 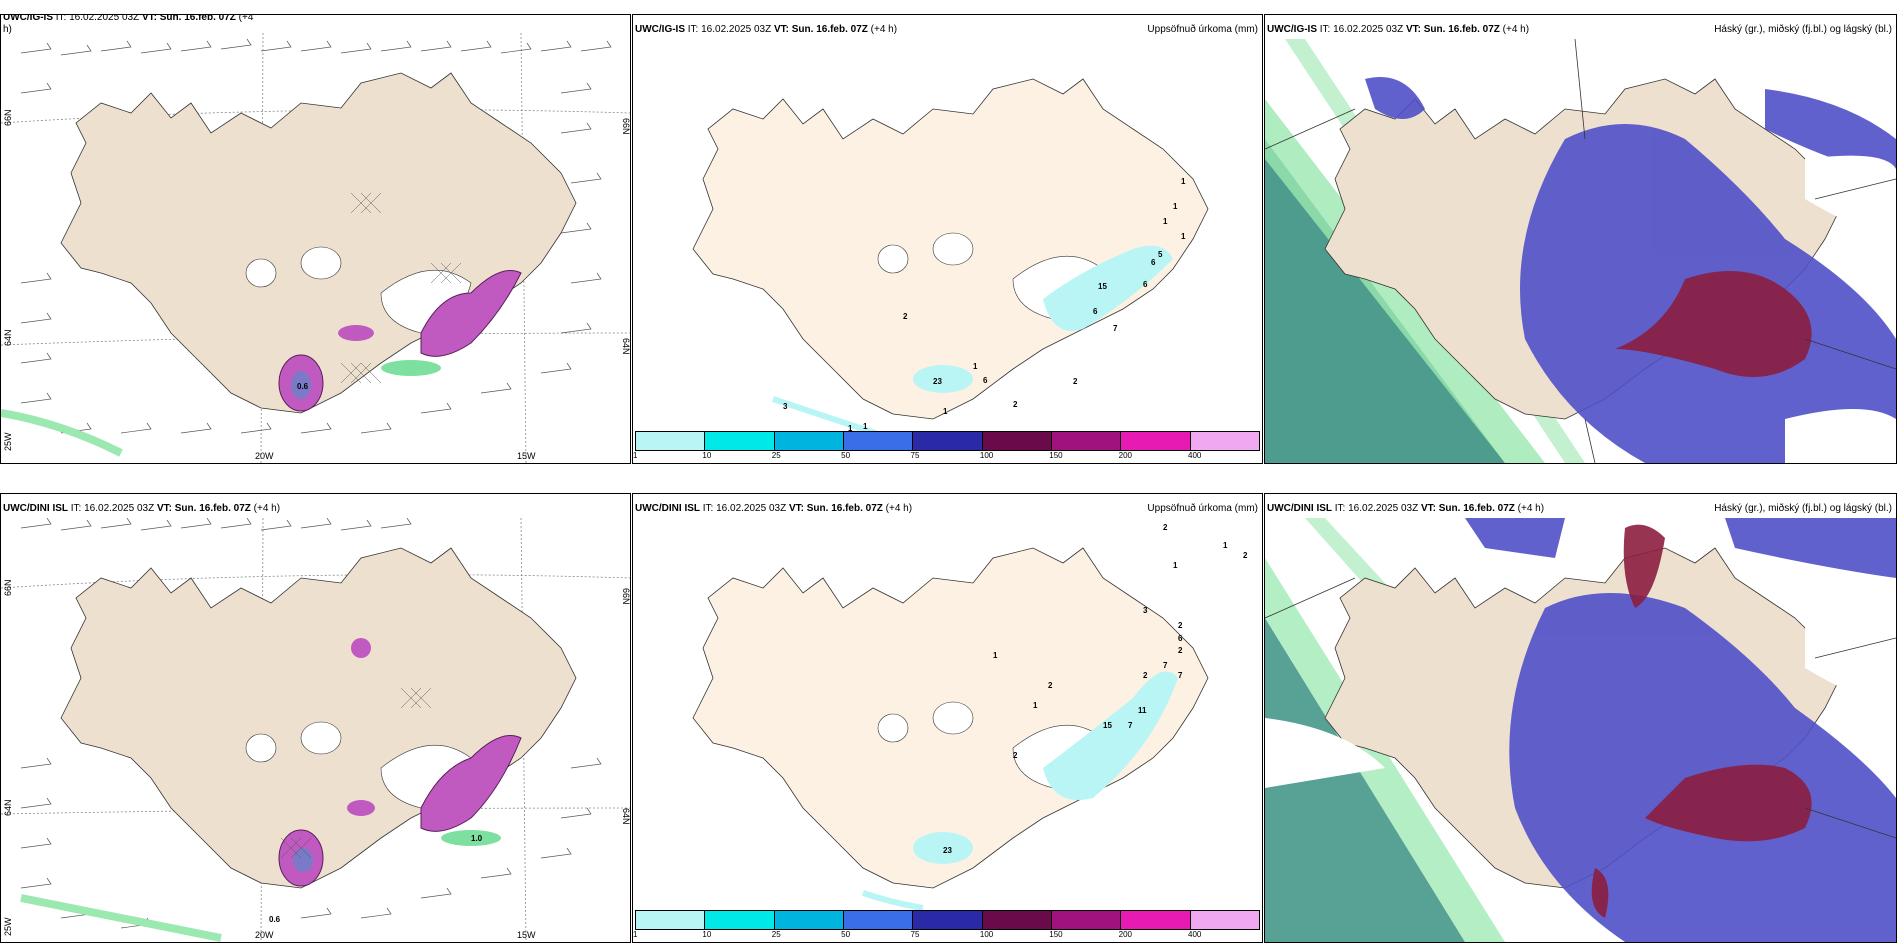 What do you see at coordinates (785, 406) in the screenshot?
I see `svg-text: 3` at bounding box center [785, 406].